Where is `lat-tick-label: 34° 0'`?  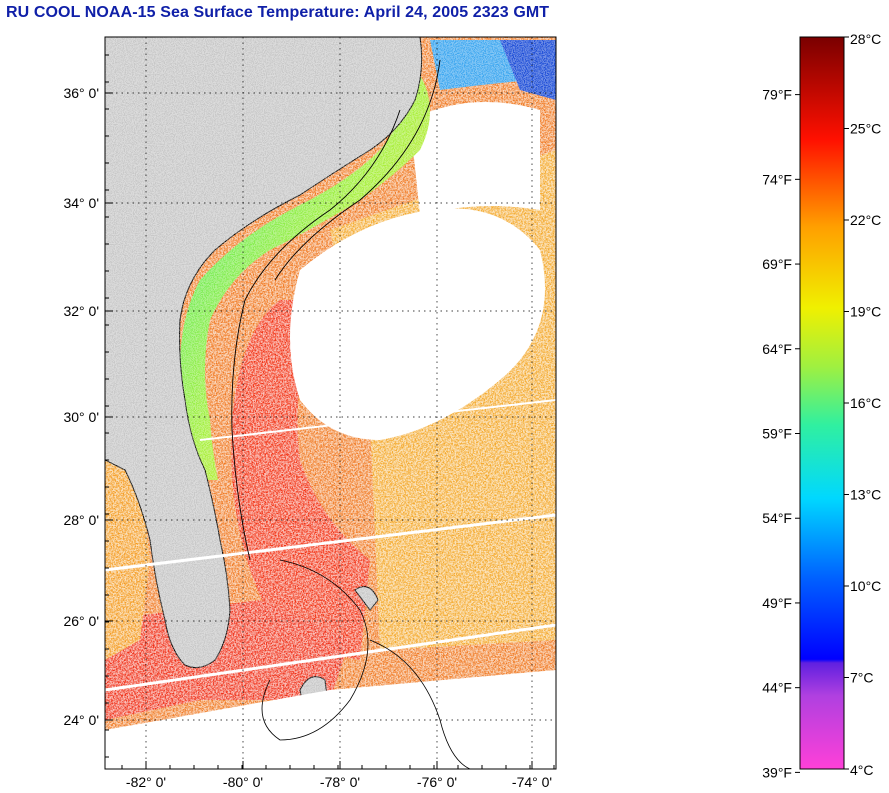
lat-tick-label: 34° 0' is located at coordinates (81, 203).